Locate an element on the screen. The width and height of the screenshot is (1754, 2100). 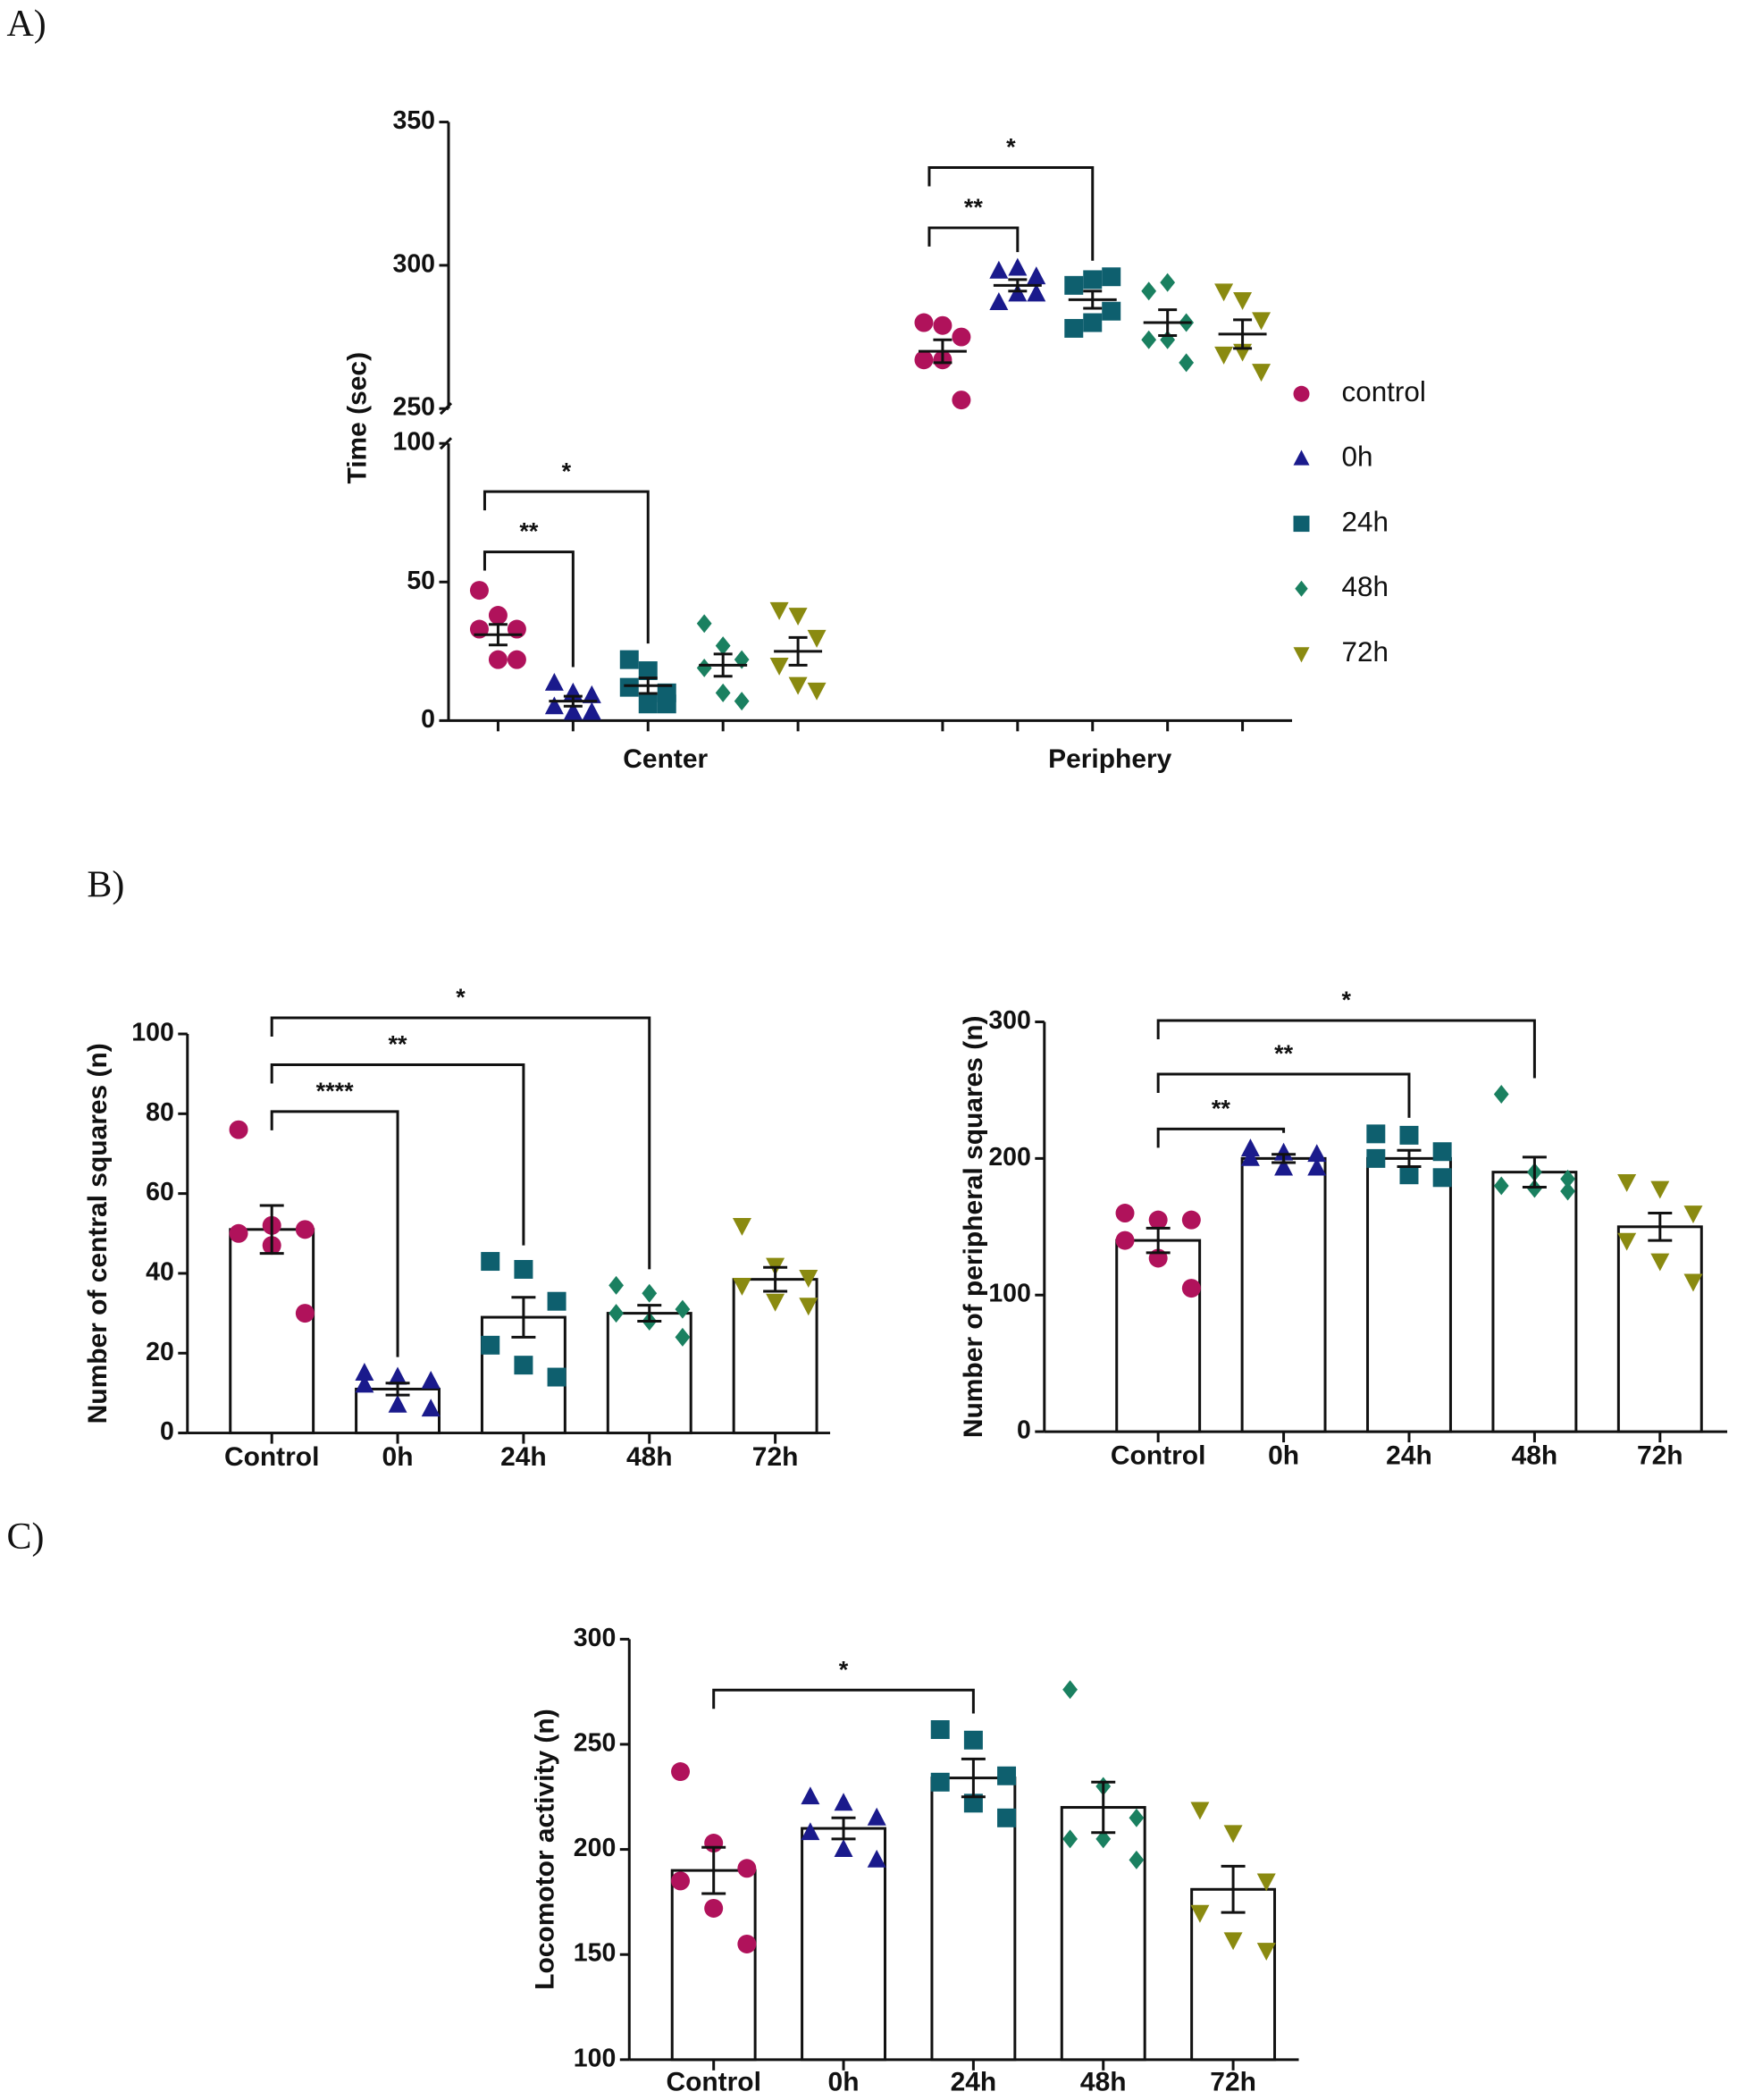
significance-bracket is located at coordinates (566, 567).